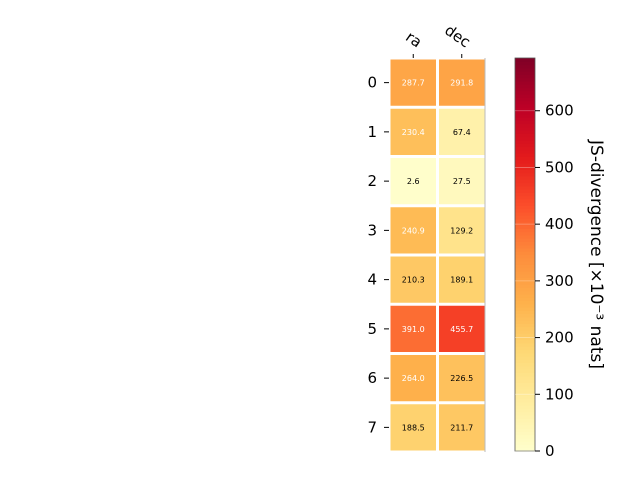 This screenshot has height=480, width=640. What do you see at coordinates (462, 132) in the screenshot?
I see `cell-value-label: 67.4` at bounding box center [462, 132].